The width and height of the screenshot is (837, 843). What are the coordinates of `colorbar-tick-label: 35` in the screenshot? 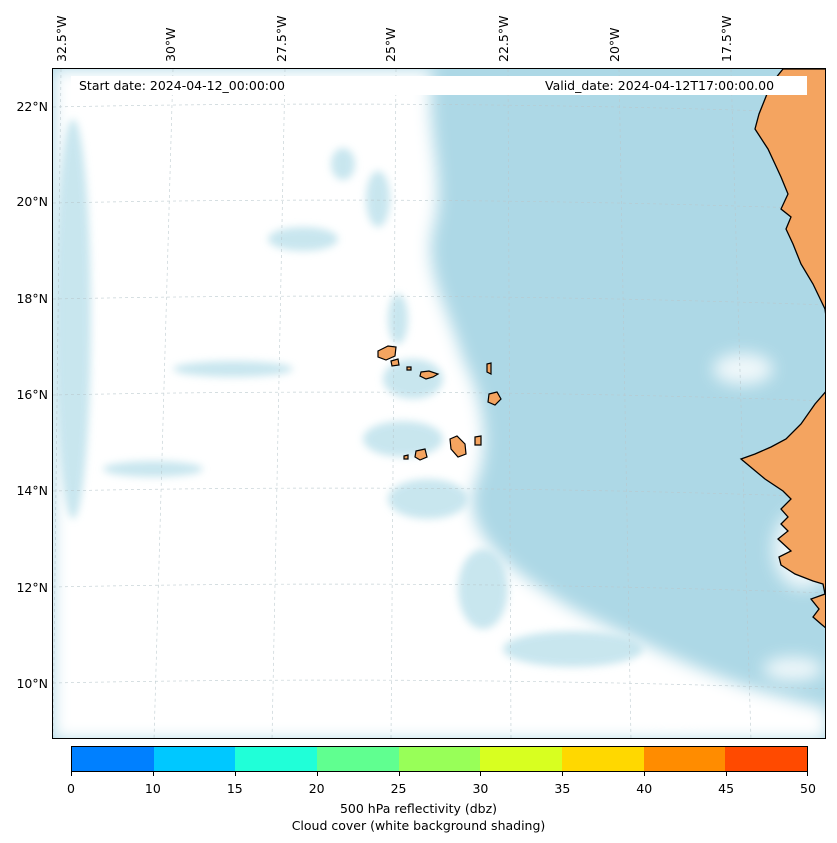 It's located at (562, 788).